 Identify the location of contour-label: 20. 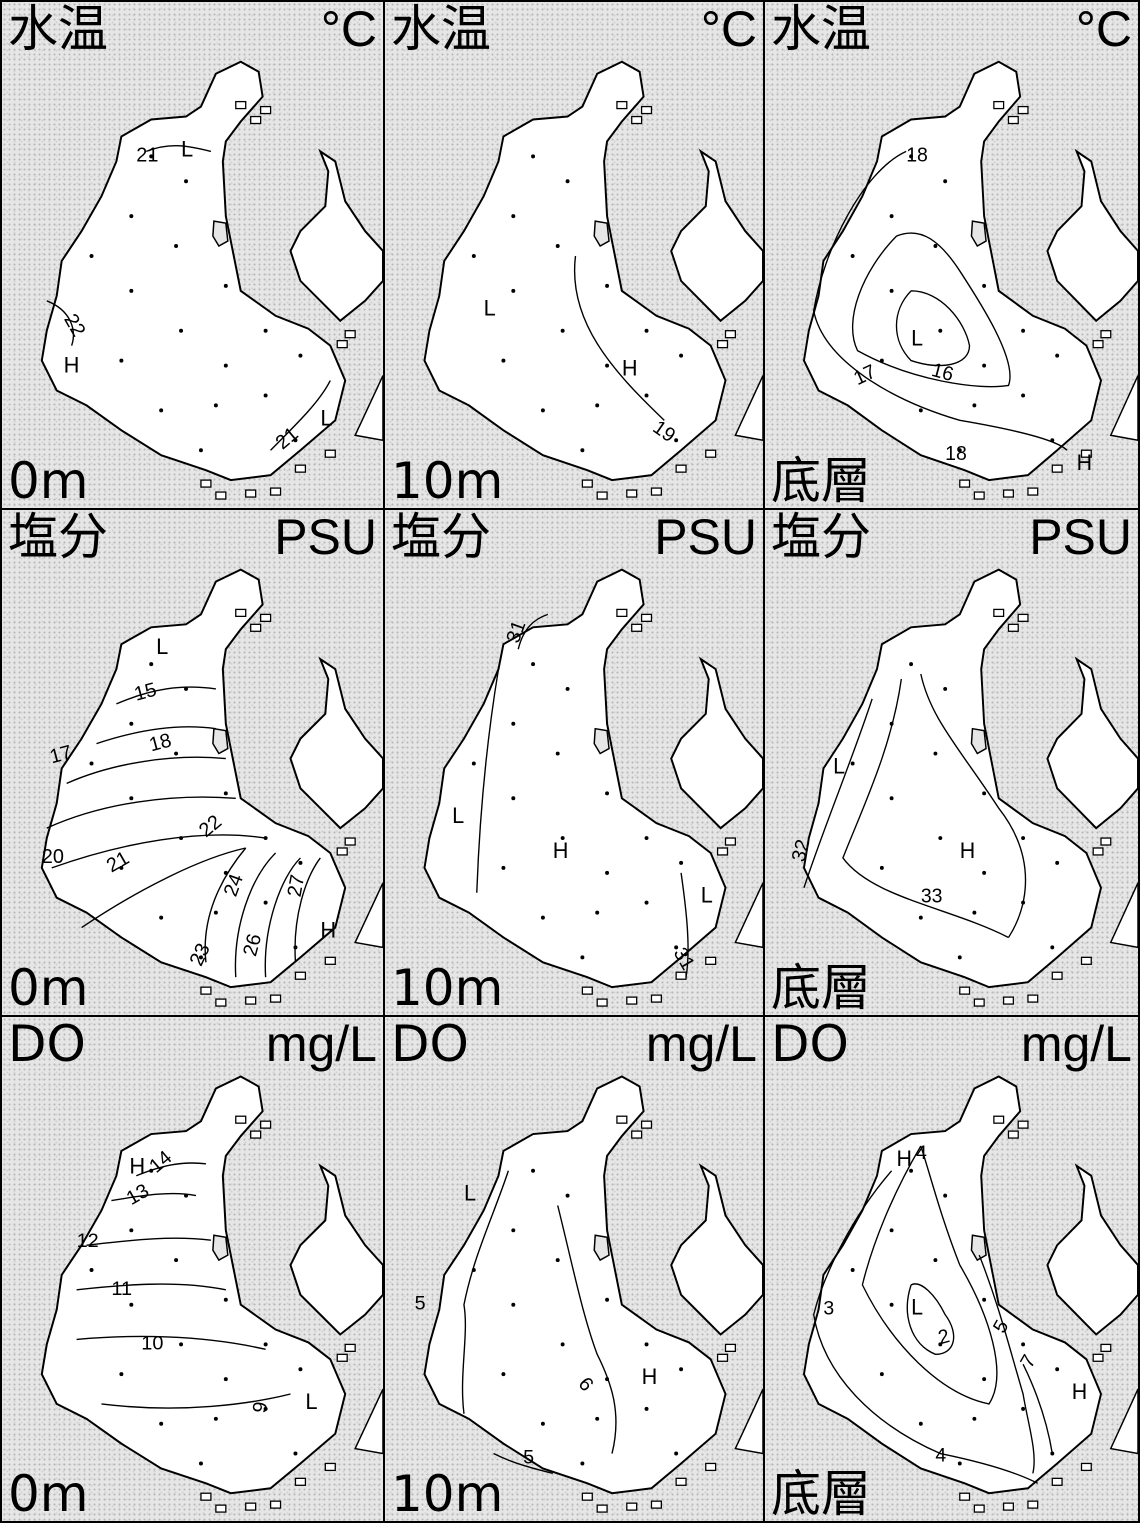
(53, 857).